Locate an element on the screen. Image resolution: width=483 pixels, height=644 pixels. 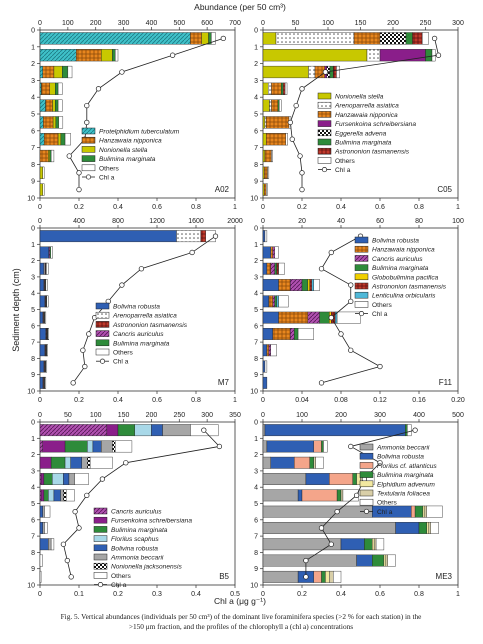
legend-label-nonionella-jacksonensis: Nonionella jacksonensis is located at coordinates (146, 567).